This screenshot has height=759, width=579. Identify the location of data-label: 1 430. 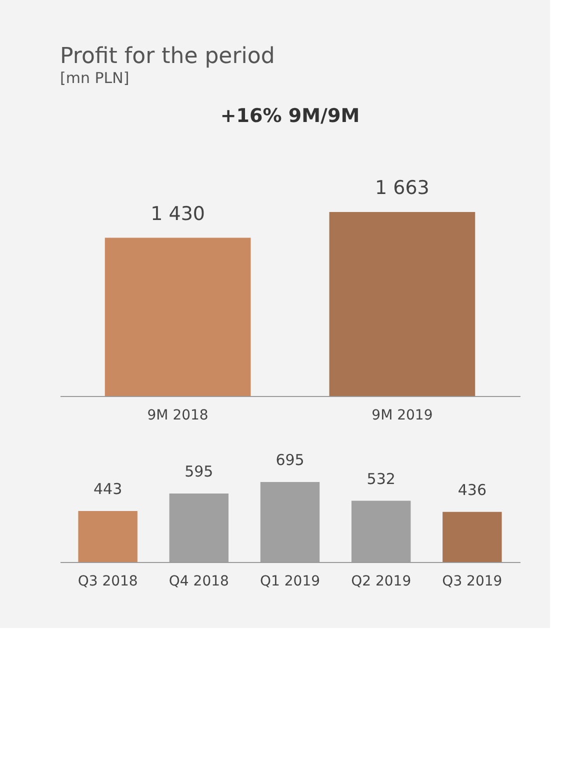
(178, 213).